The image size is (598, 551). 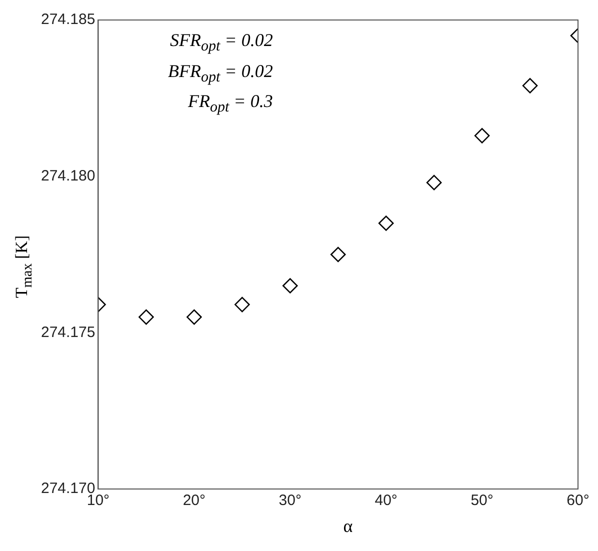 I want to click on x-tick-label: 40°, so click(x=386, y=501).